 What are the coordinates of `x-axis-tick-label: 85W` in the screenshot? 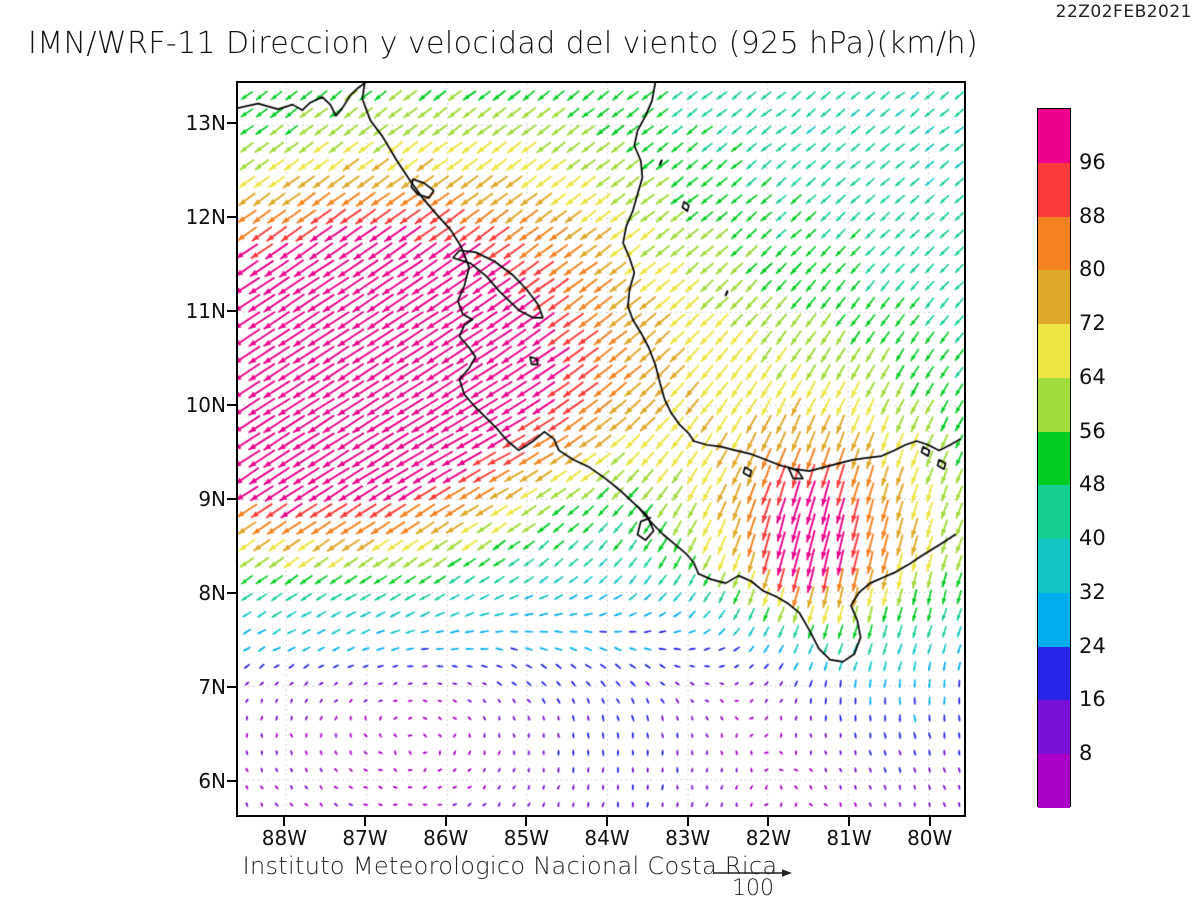 It's located at (526, 838).